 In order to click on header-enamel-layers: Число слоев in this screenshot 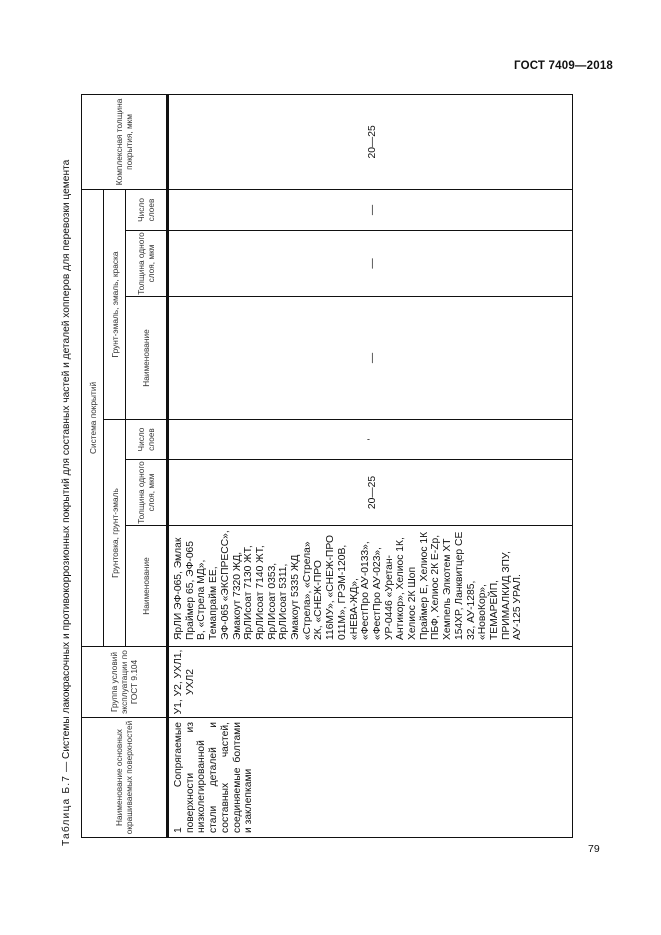, I will do `click(146, 210)`.